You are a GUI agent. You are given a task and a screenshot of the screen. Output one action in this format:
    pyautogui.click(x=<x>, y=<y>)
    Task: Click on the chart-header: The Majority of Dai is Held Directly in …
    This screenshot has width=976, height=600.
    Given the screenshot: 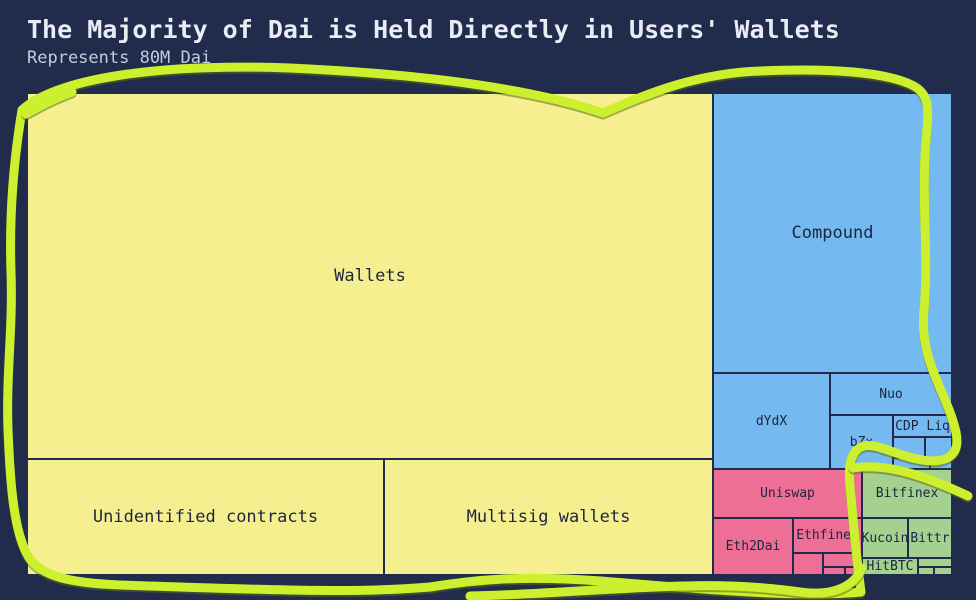 What is the action you would take?
    pyautogui.click(x=433, y=41)
    